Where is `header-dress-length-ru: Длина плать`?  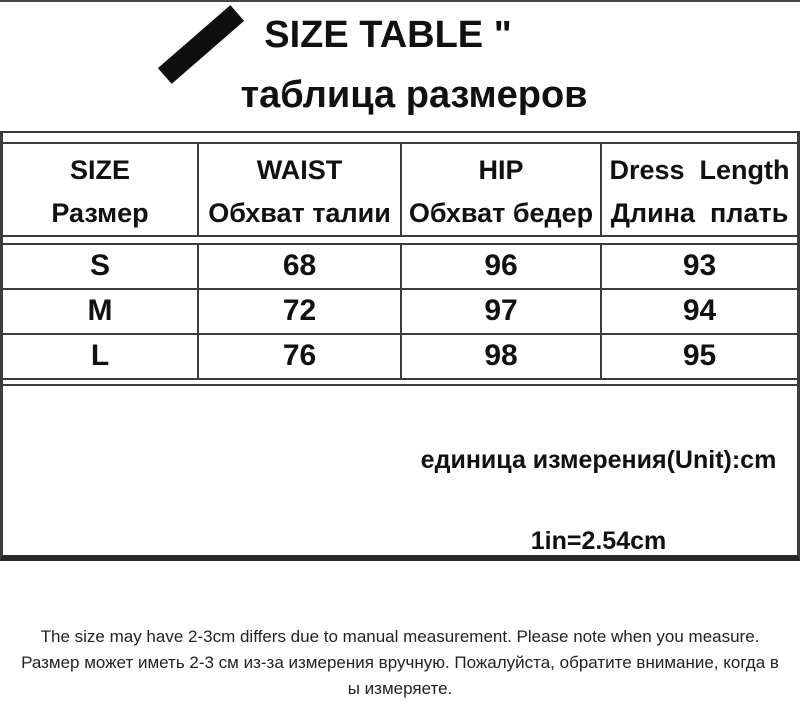 header-dress-length-ru: Длина плать is located at coordinates (699, 213).